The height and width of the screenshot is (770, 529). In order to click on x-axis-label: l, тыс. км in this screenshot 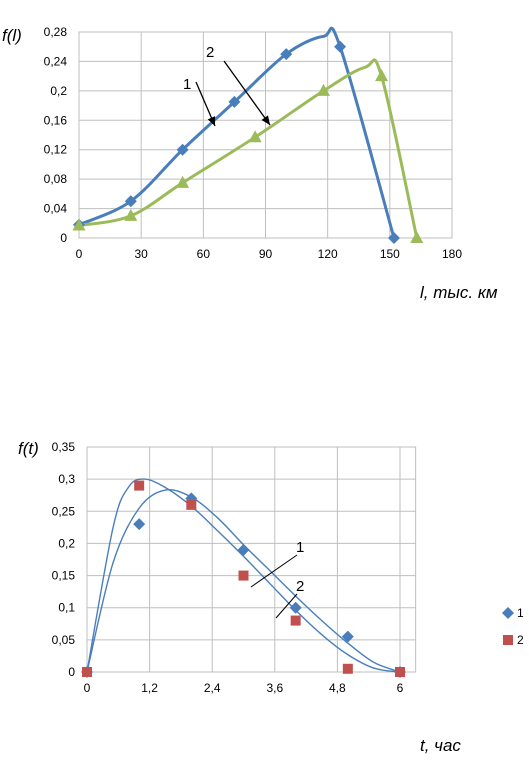, I will do `click(459, 292)`.